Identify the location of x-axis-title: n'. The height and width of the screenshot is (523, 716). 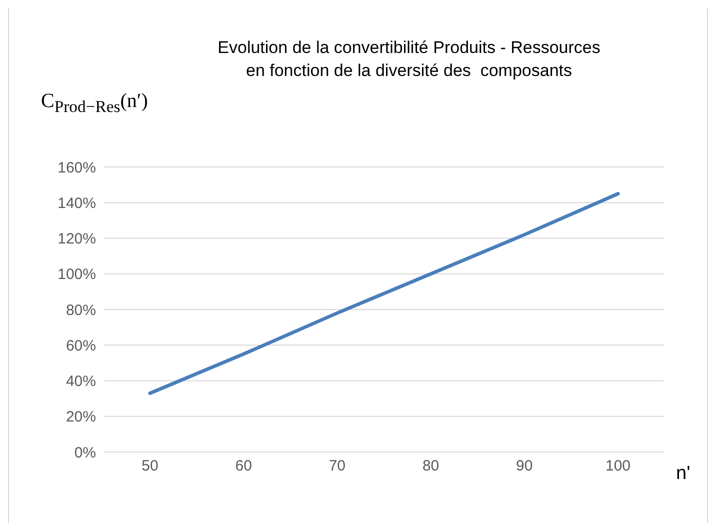
(683, 474).